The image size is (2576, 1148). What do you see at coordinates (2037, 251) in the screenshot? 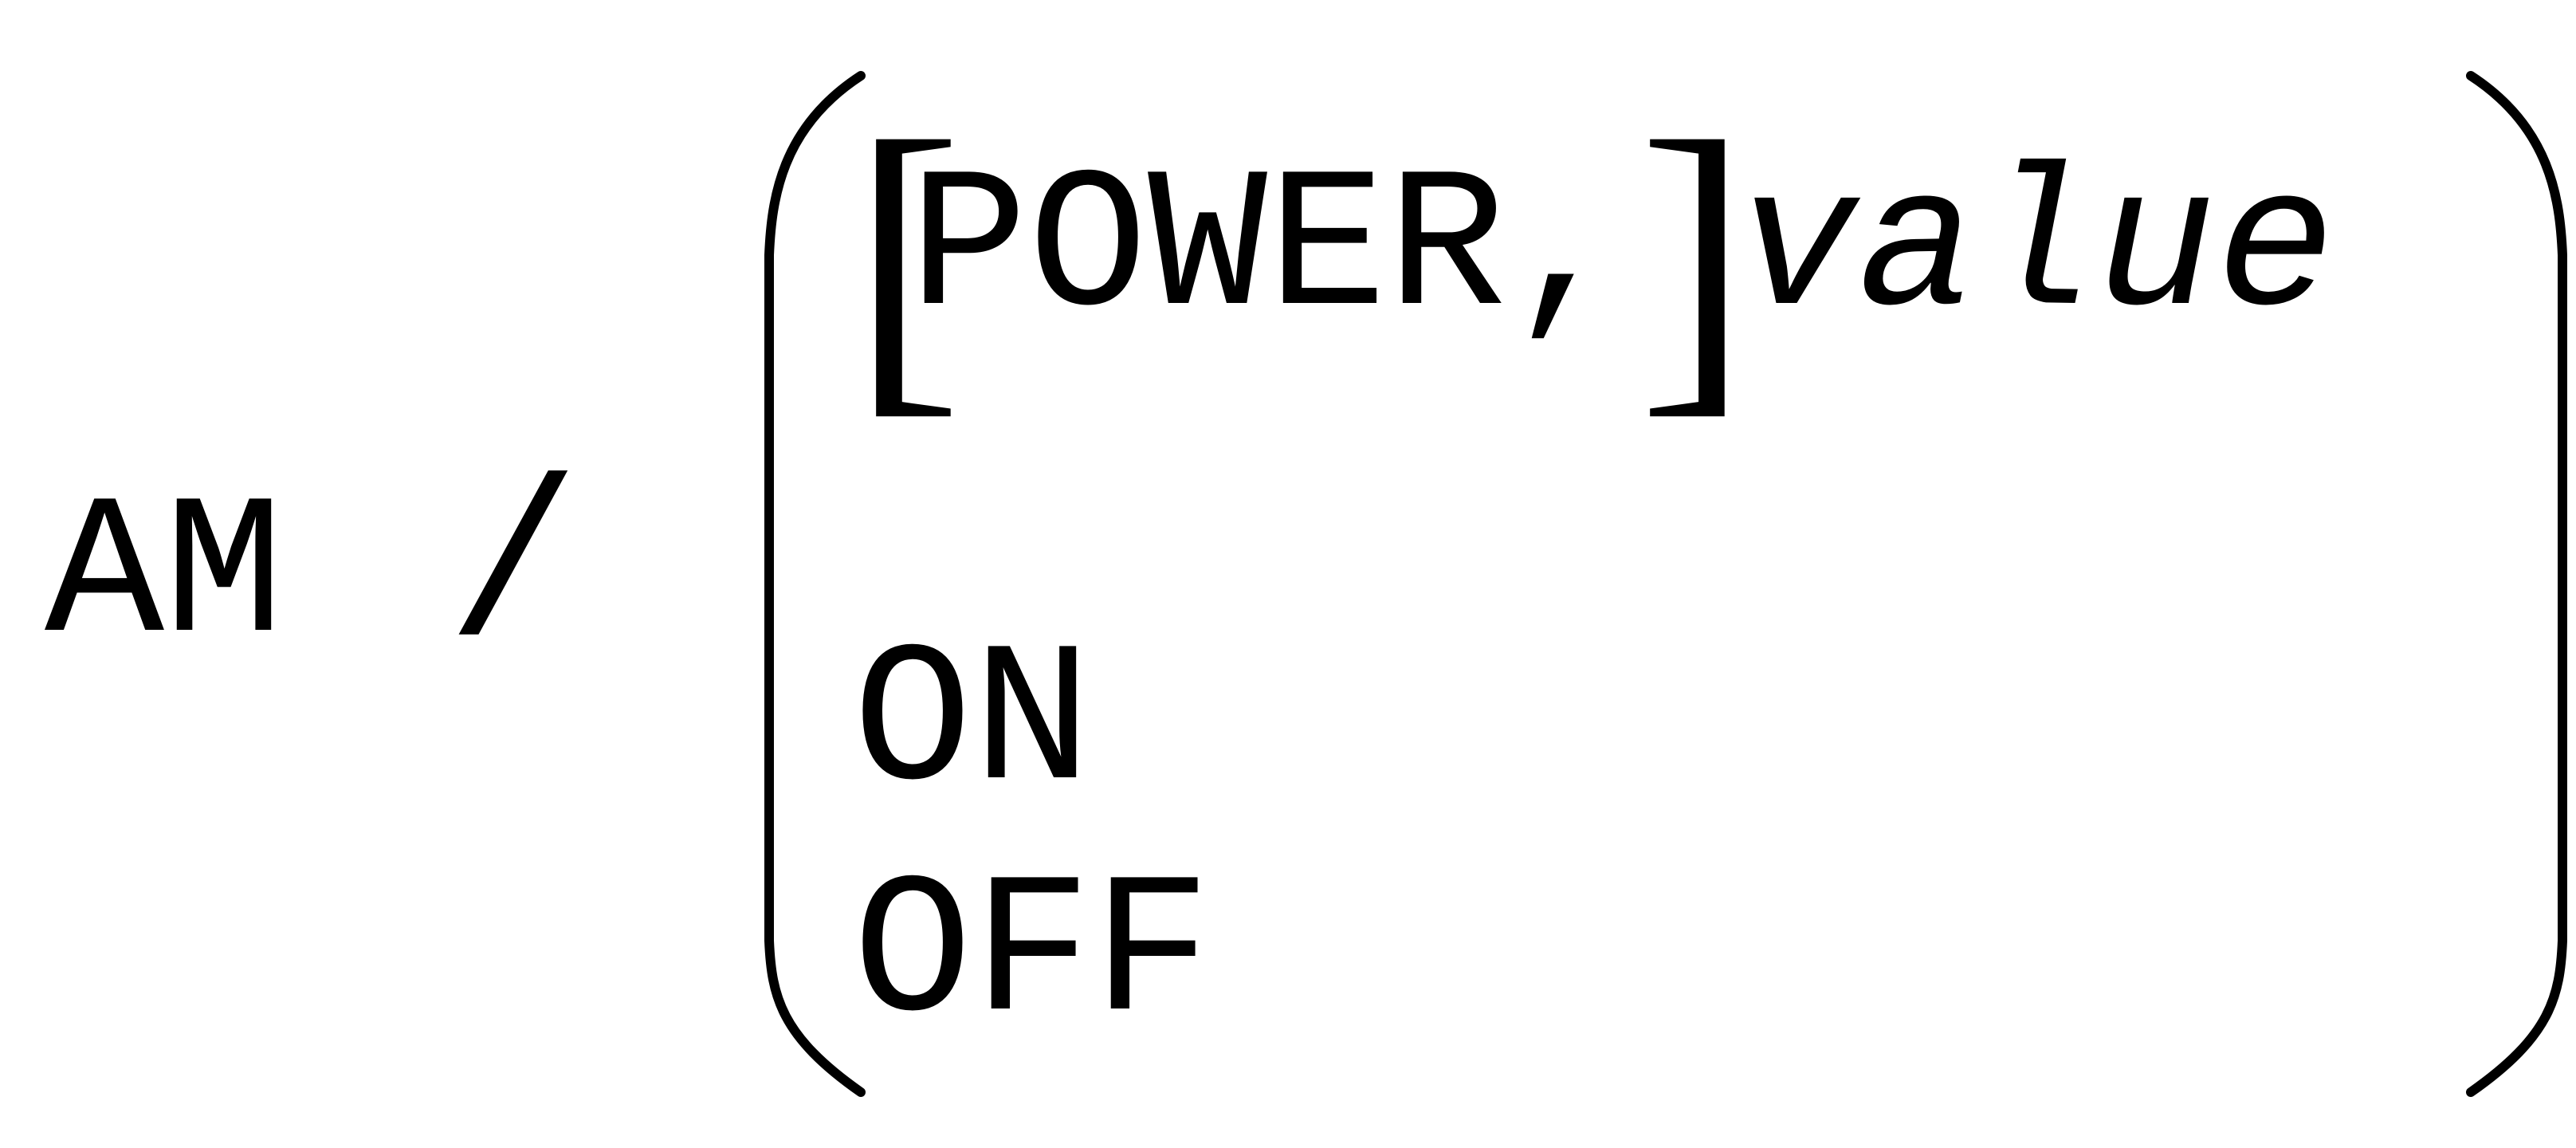
I see `parameter-value: value` at bounding box center [2037, 251].